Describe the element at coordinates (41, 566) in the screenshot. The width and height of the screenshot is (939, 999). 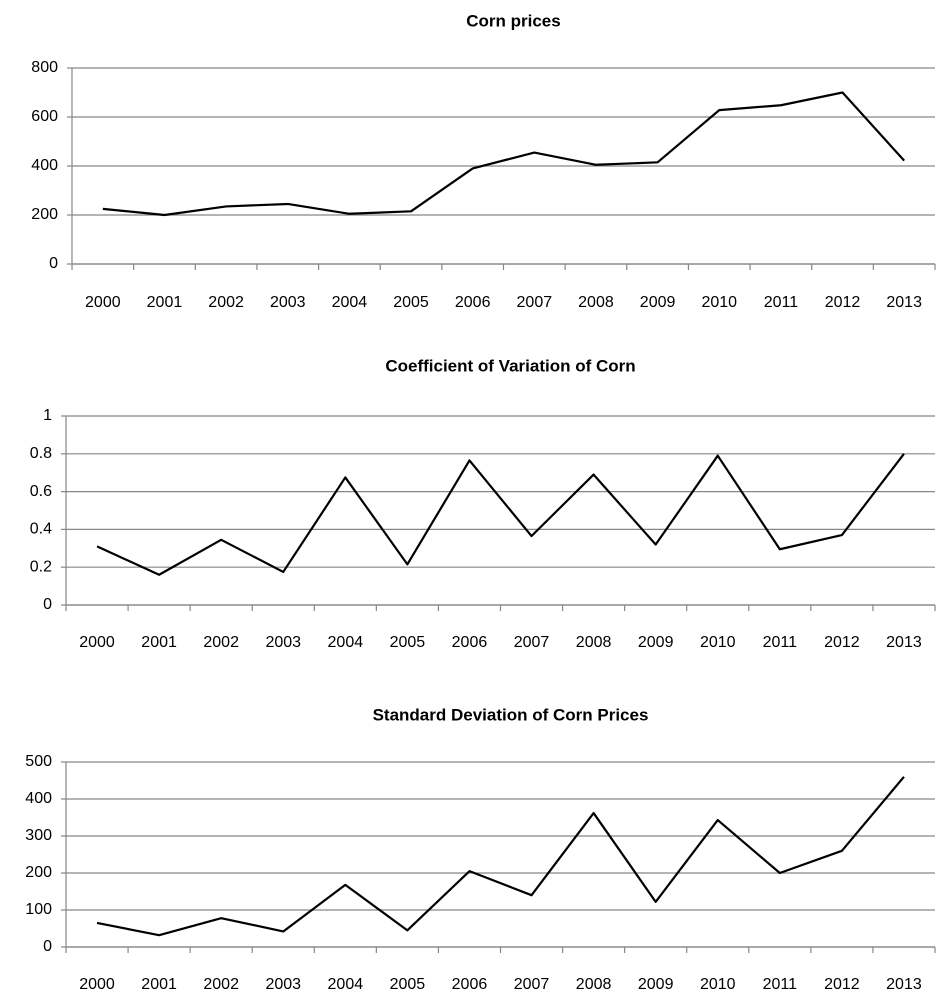
I see `y-tick-label: 0.2` at that location.